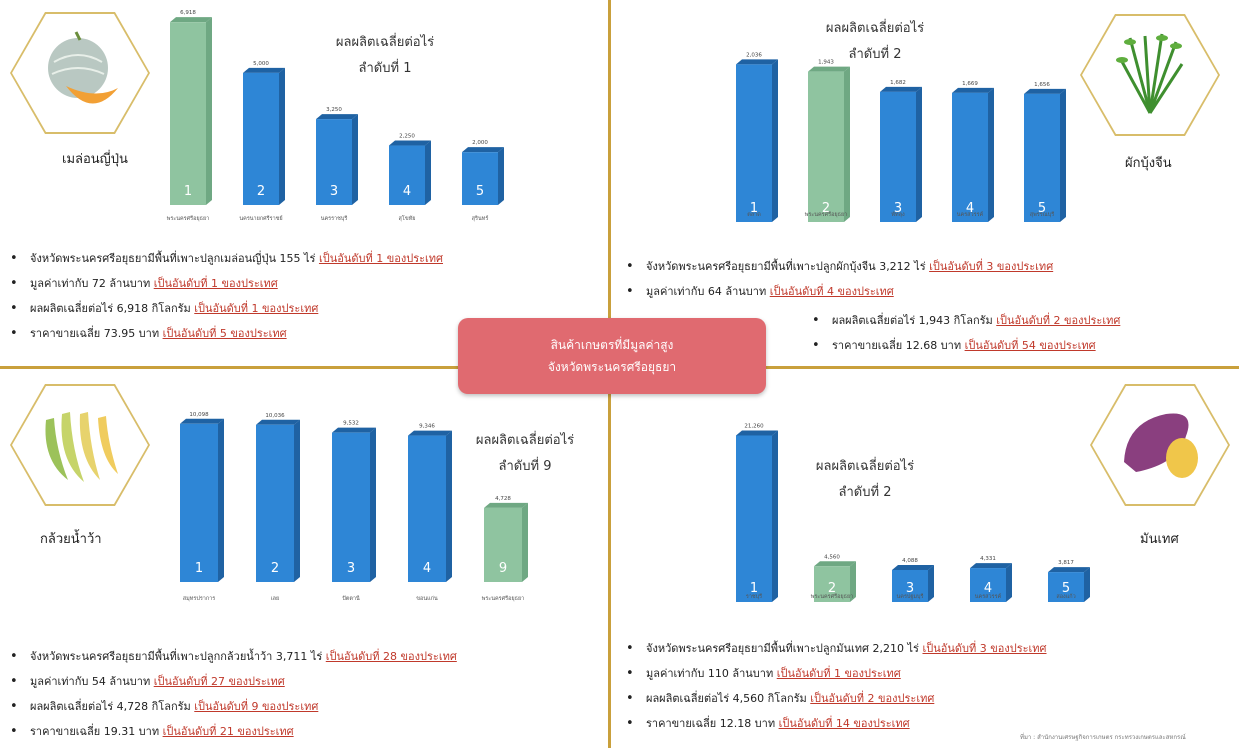  Describe the element at coordinates (275, 416) in the screenshot. I see `bar-value-label: 10,036` at that location.